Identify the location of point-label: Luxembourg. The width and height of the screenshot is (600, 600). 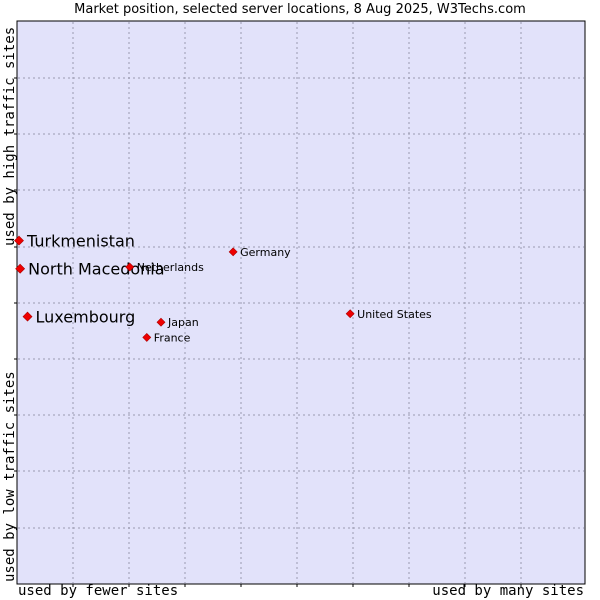
(86, 317).